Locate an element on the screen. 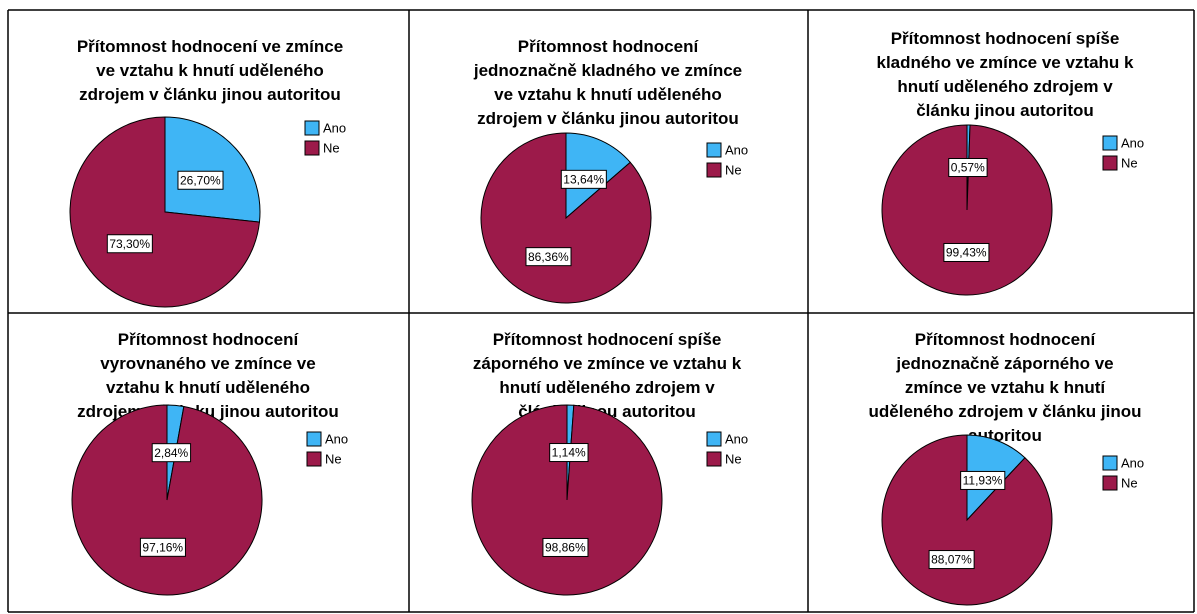  value-label: 26,70% is located at coordinates (200, 180).